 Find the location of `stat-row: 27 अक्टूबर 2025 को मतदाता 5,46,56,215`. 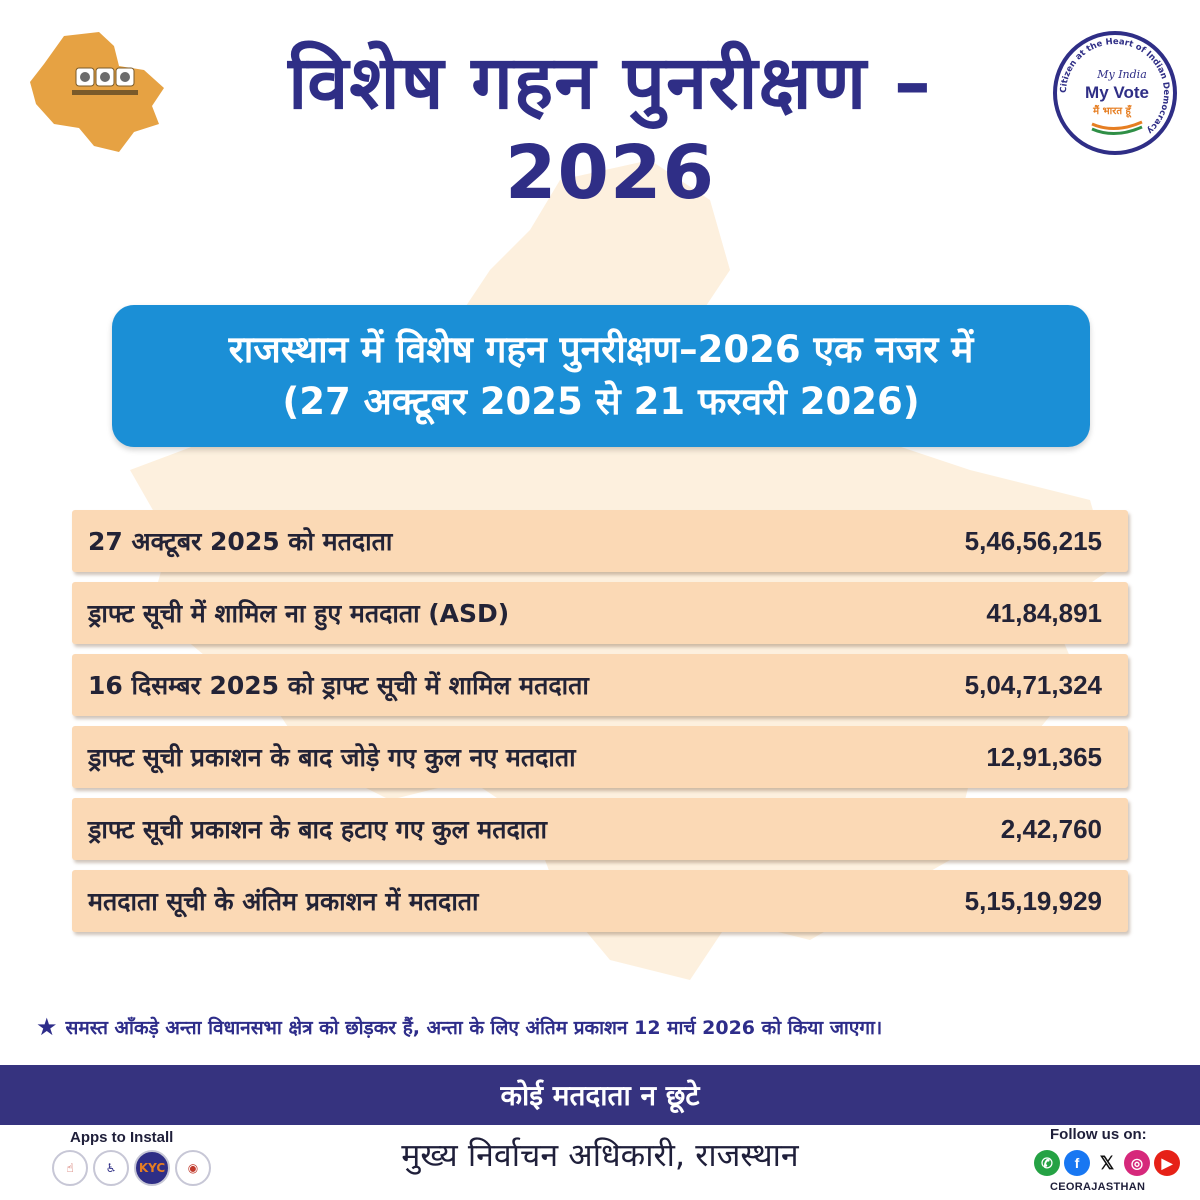

stat-row: 27 अक्टूबर 2025 को मतदाता 5,46,56,215 is located at coordinates (600, 541).